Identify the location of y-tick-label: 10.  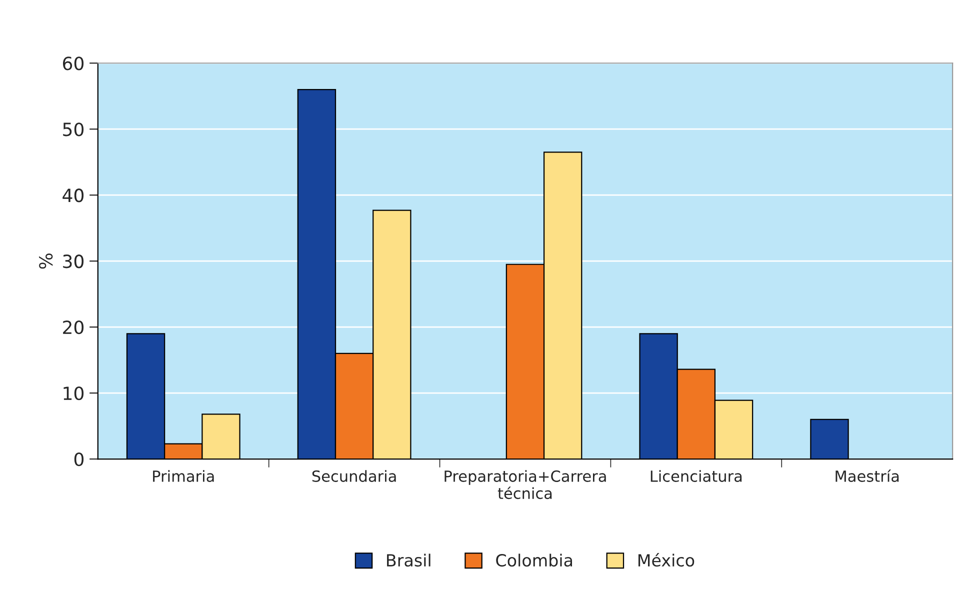
(74, 393).